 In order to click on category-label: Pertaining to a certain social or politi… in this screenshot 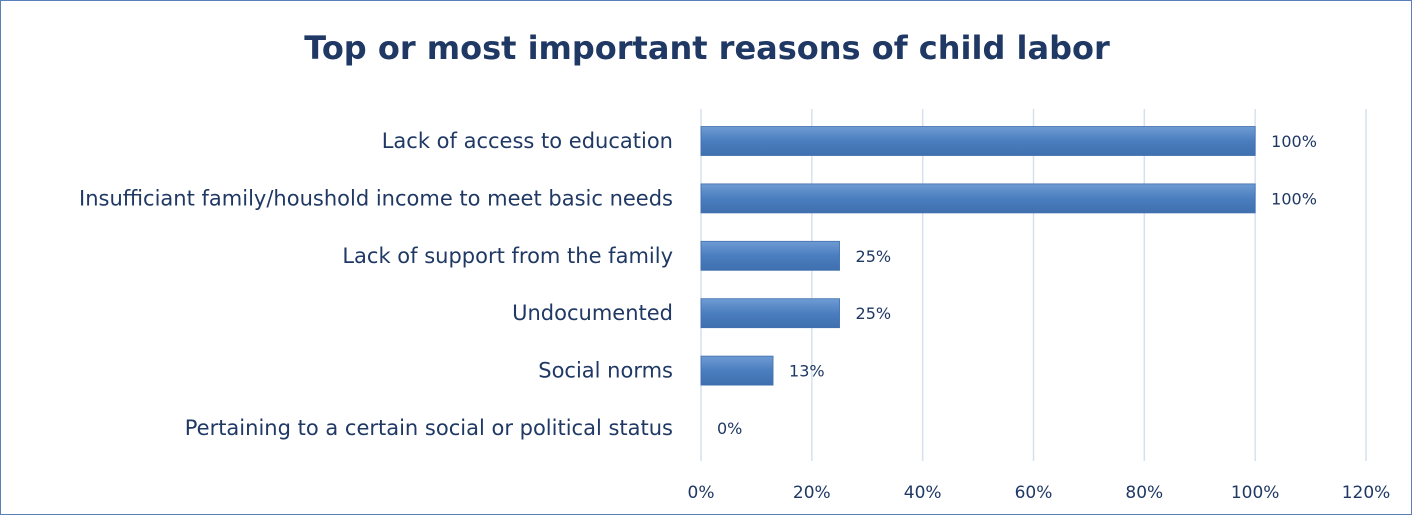, I will do `click(429, 428)`.